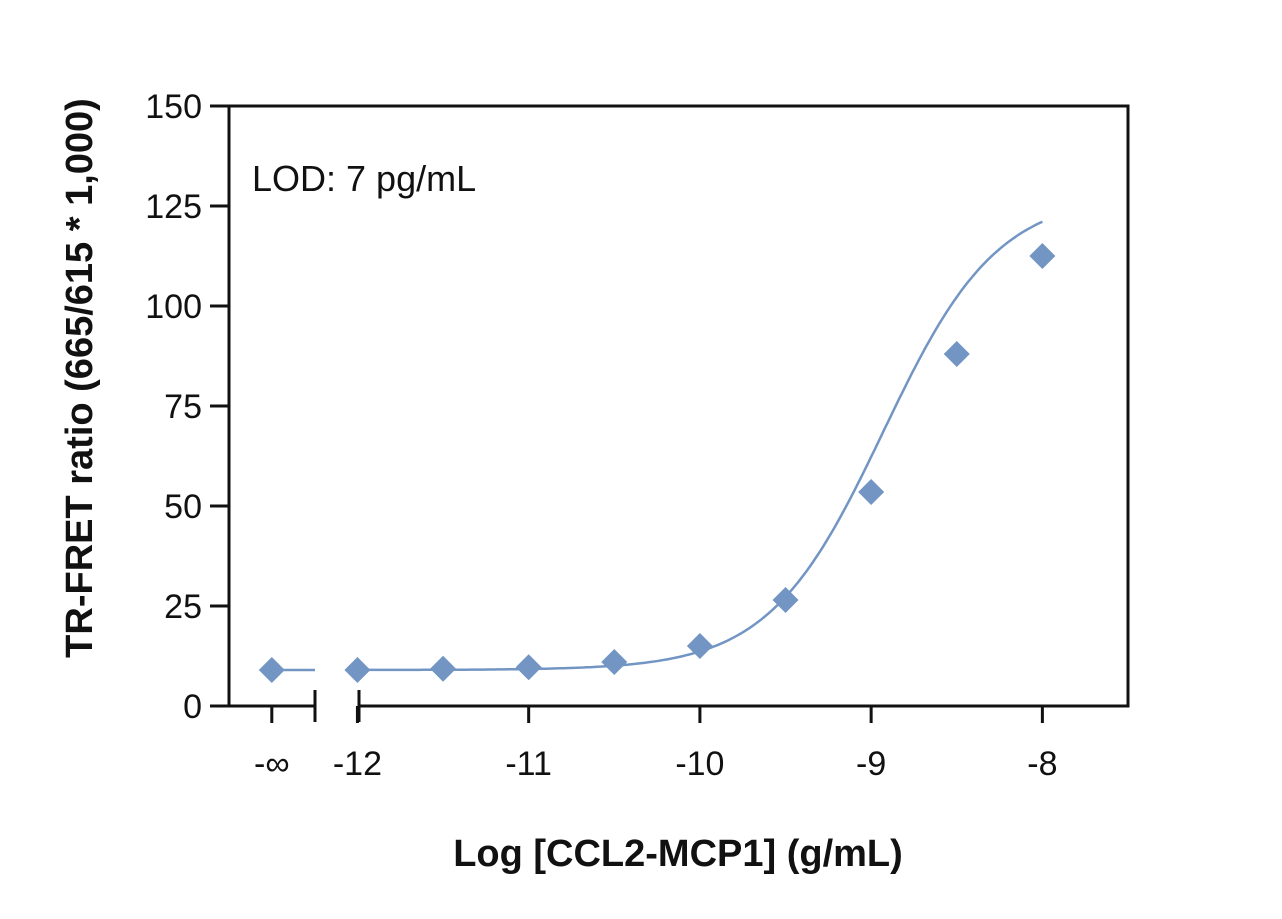  What do you see at coordinates (173, 307) in the screenshot?
I see `y-tick-label: 100` at bounding box center [173, 307].